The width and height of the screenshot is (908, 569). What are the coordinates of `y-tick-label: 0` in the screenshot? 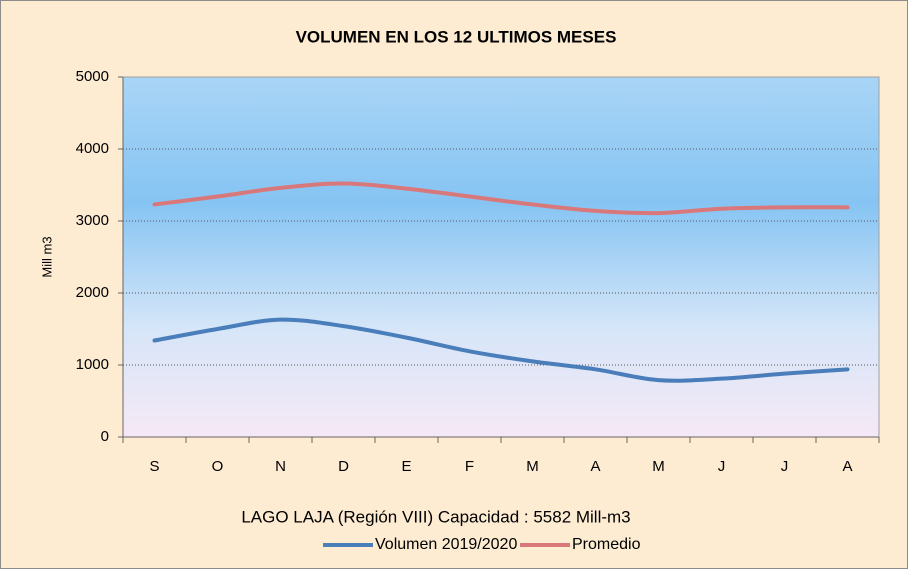 It's located at (105, 436).